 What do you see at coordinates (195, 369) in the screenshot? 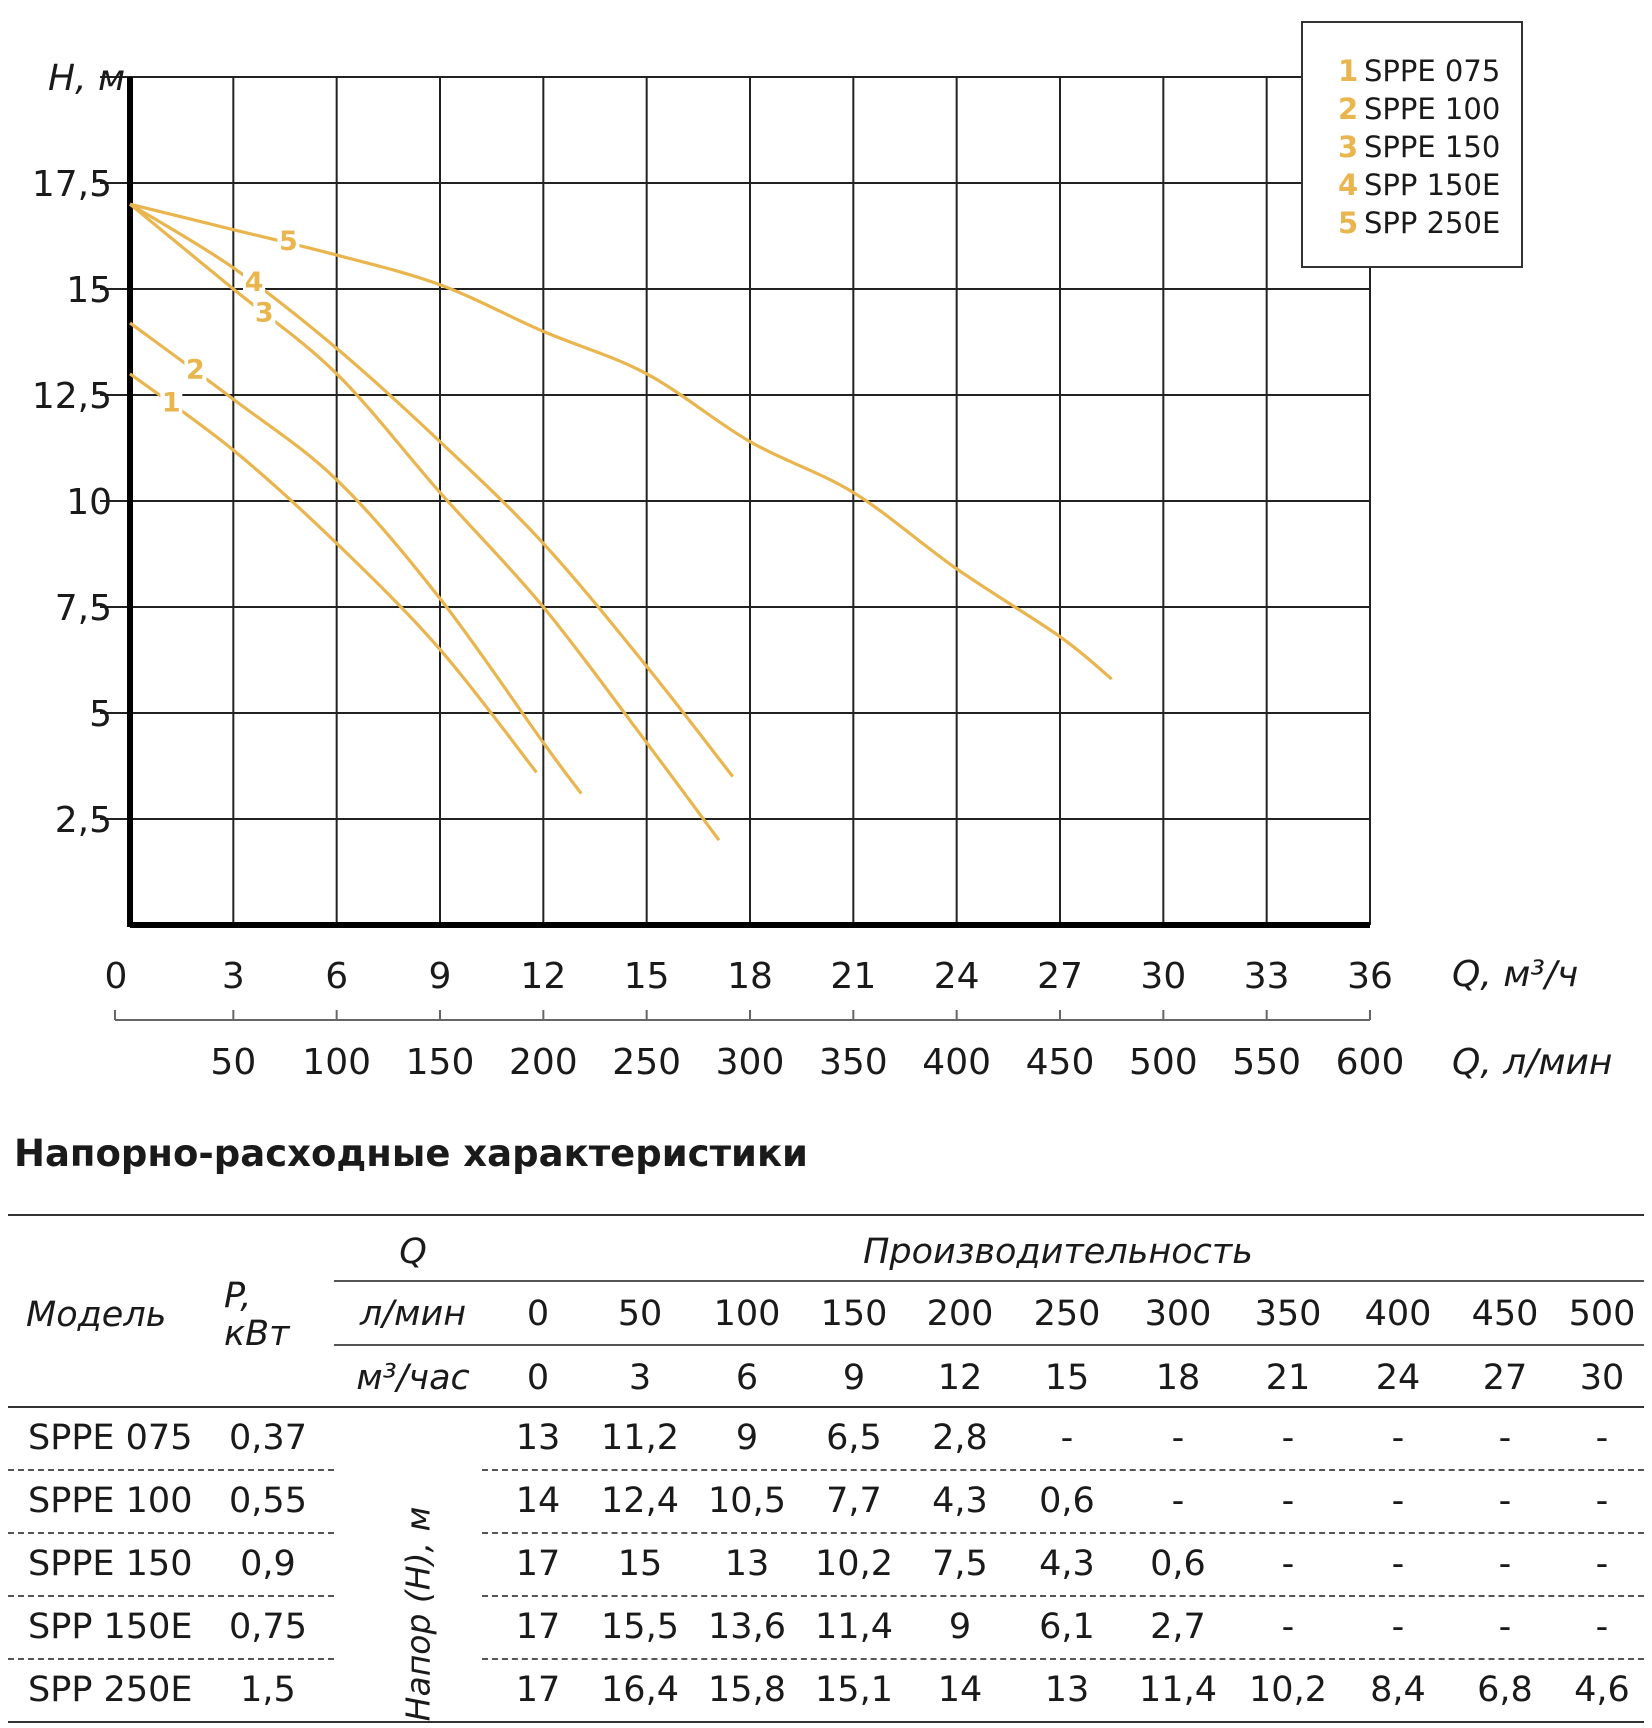
I see `curve-label-2: 2` at bounding box center [195, 369].